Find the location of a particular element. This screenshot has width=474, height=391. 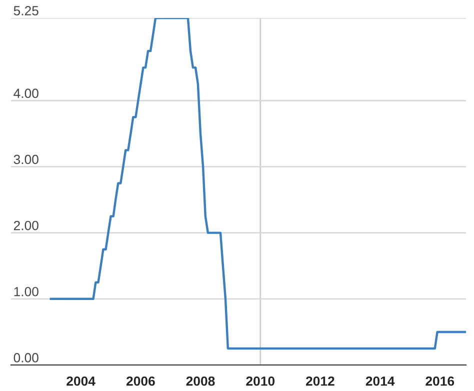

x-tick-label: 2014 is located at coordinates (380, 381).